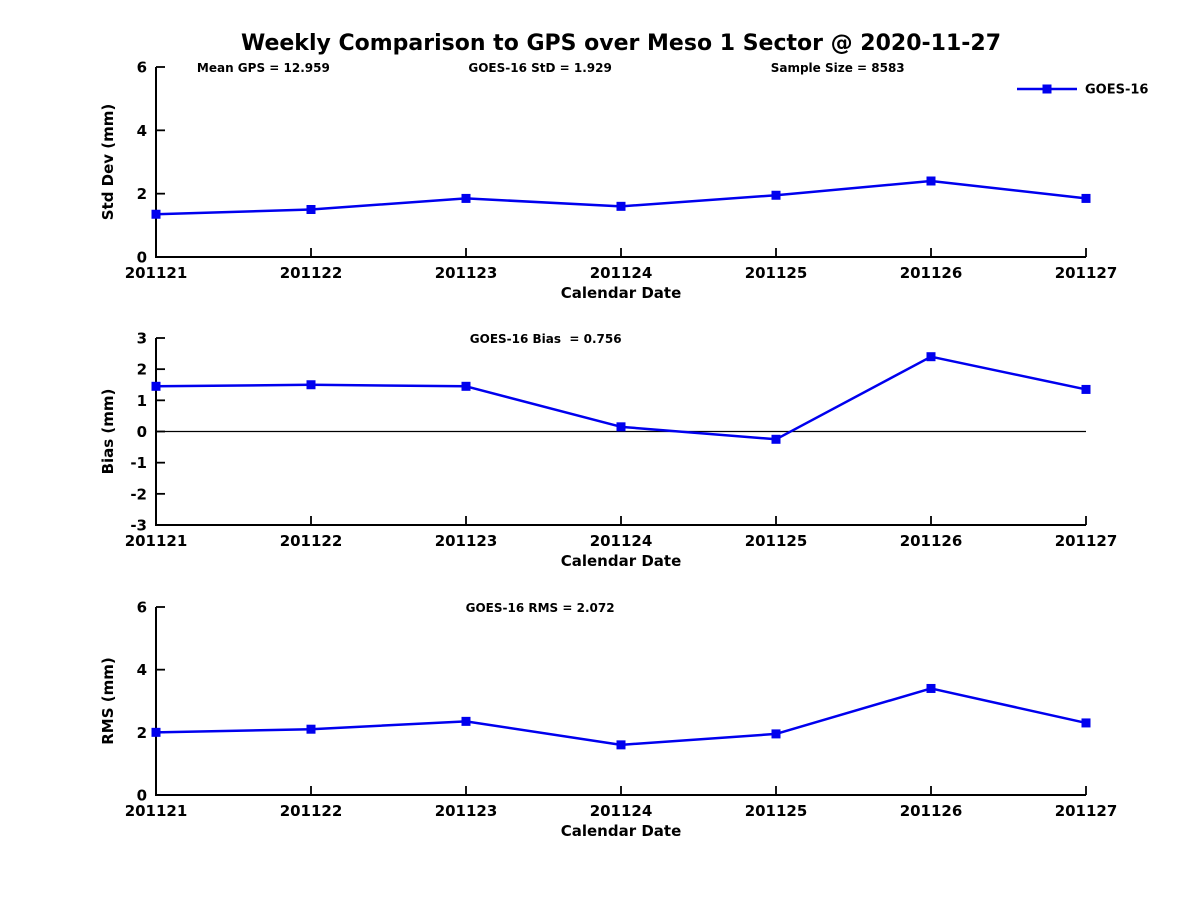  What do you see at coordinates (263, 68) in the screenshot?
I see `annotation: Mean GPS = 12.959` at bounding box center [263, 68].